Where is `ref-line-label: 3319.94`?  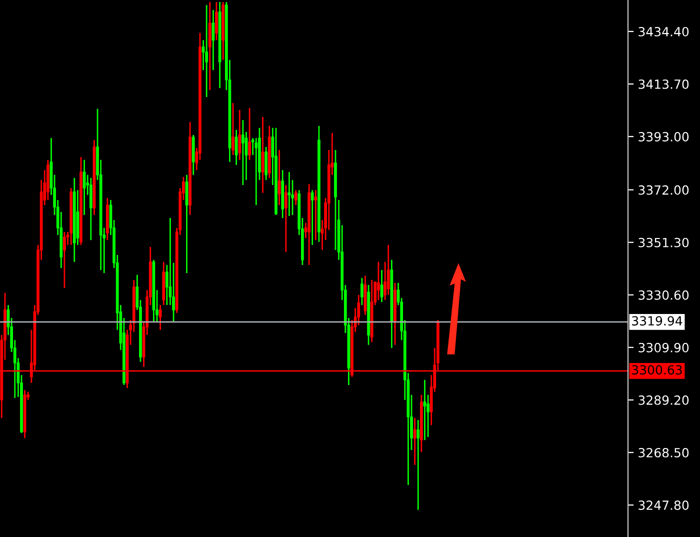
ref-line-label: 3319.94 is located at coordinates (657, 321).